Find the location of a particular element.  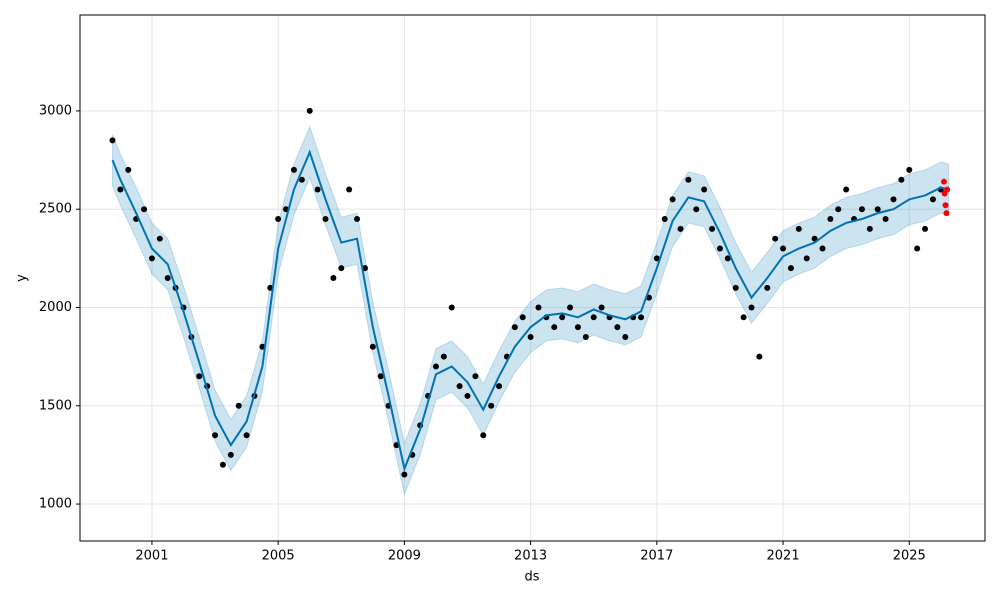

y-tick-label: 1000 is located at coordinates (55, 504).